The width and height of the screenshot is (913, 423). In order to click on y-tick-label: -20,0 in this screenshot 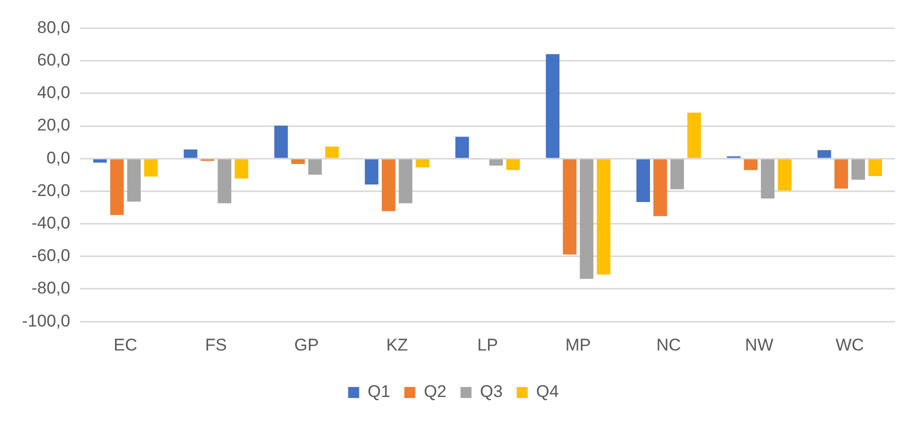, I will do `click(50, 190)`.